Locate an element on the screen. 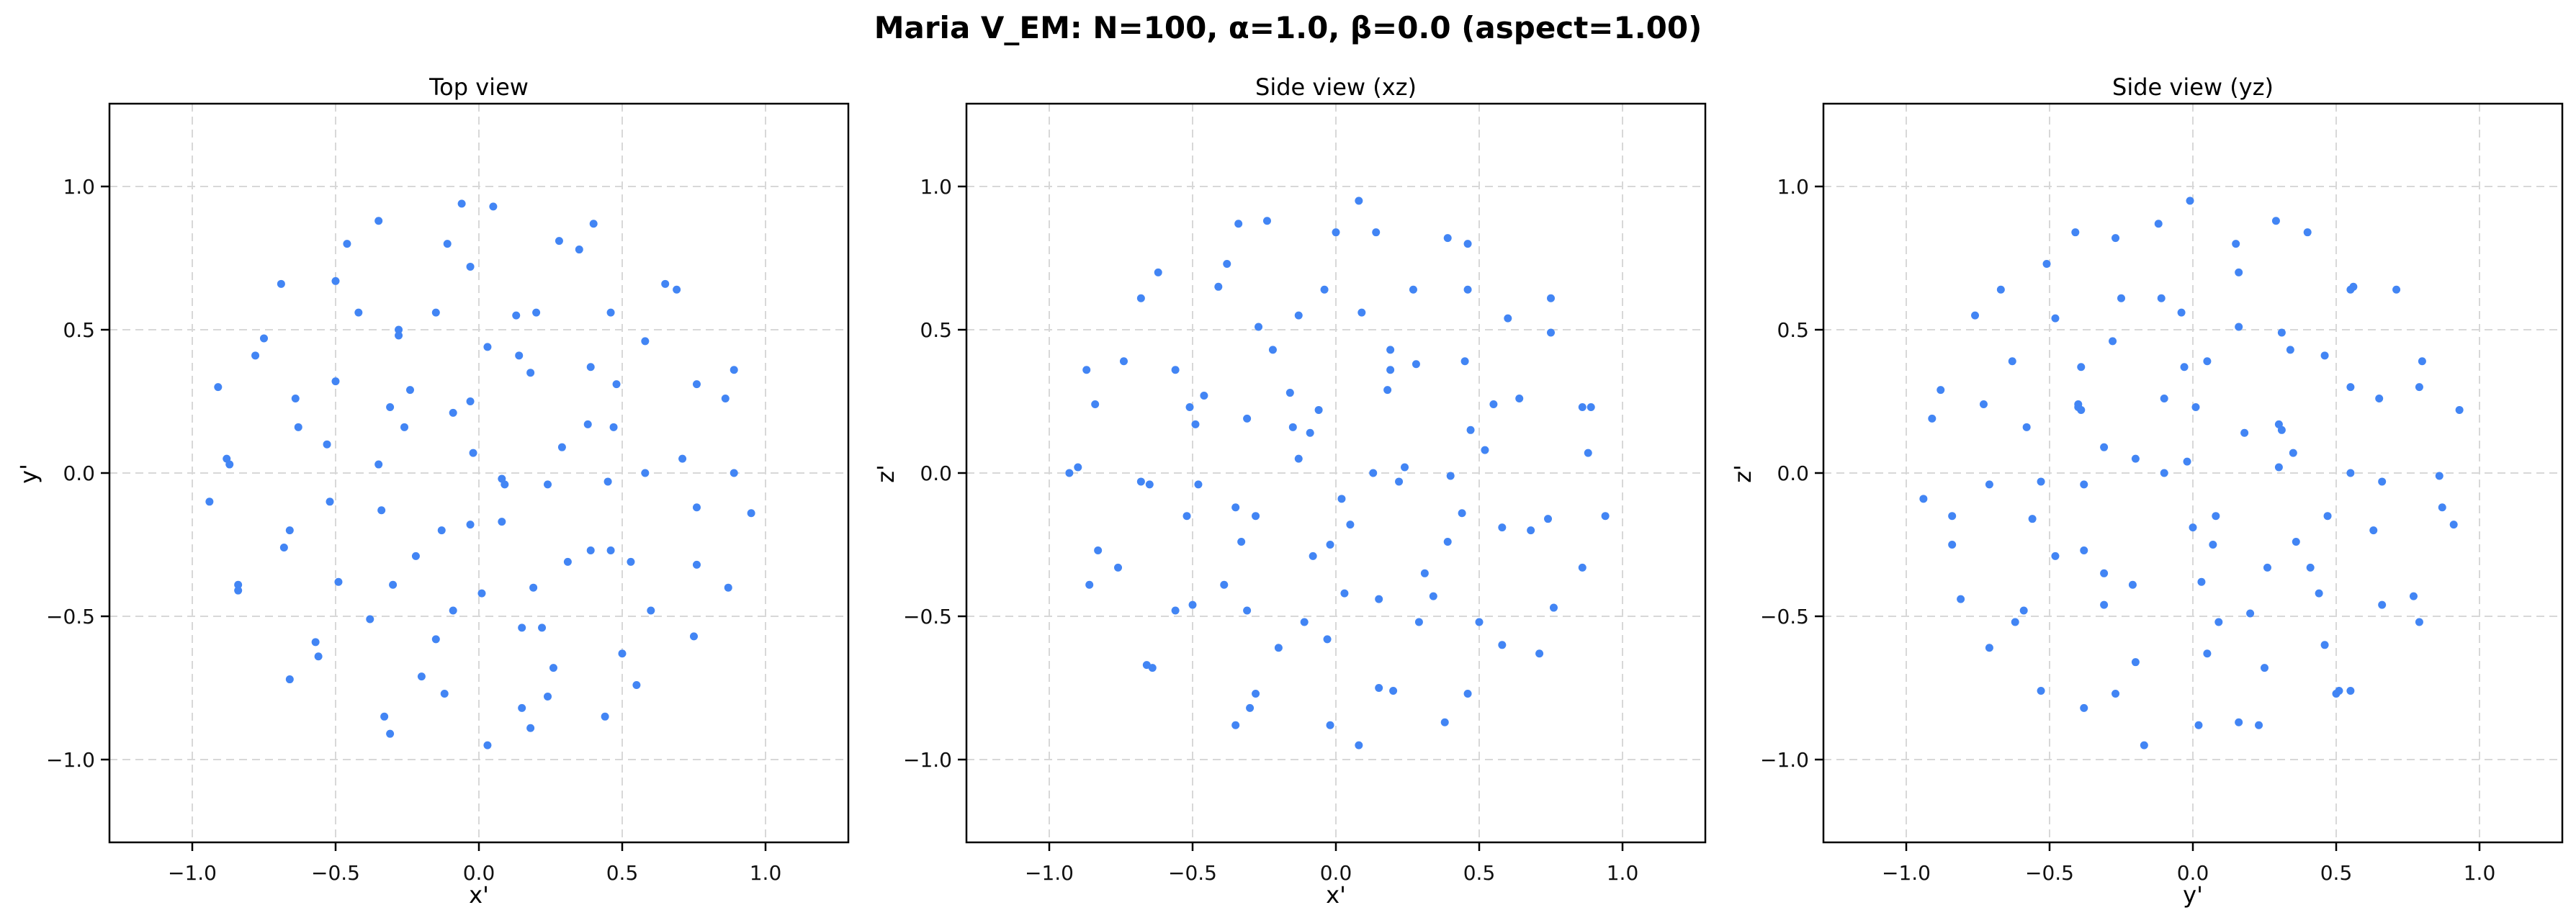 The width and height of the screenshot is (2576, 923). x-tick-label: −0.5 is located at coordinates (2049, 873).